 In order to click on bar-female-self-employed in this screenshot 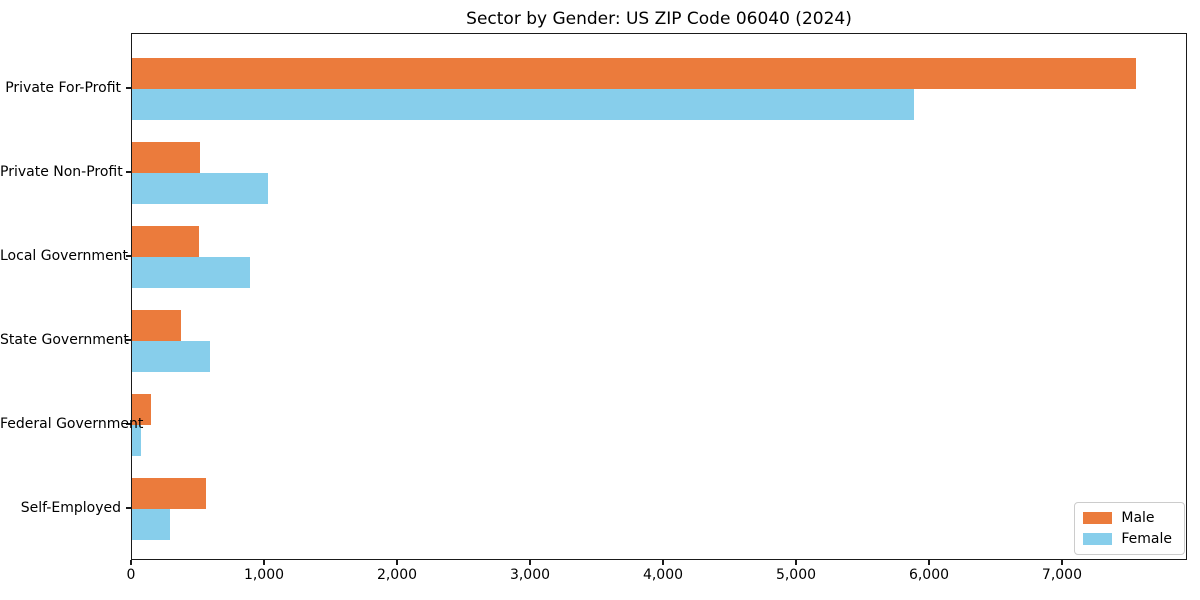, I will do `click(151, 524)`.